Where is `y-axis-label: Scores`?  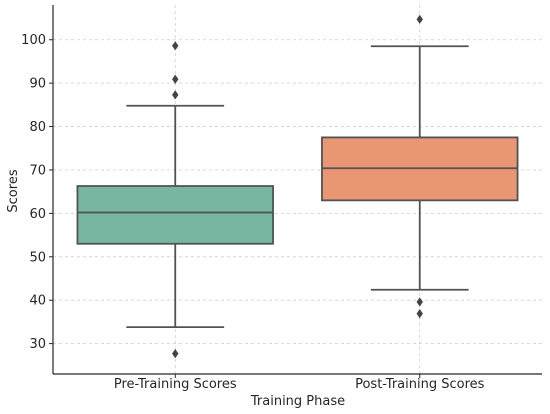 y-axis-label: Scores is located at coordinates (13, 190).